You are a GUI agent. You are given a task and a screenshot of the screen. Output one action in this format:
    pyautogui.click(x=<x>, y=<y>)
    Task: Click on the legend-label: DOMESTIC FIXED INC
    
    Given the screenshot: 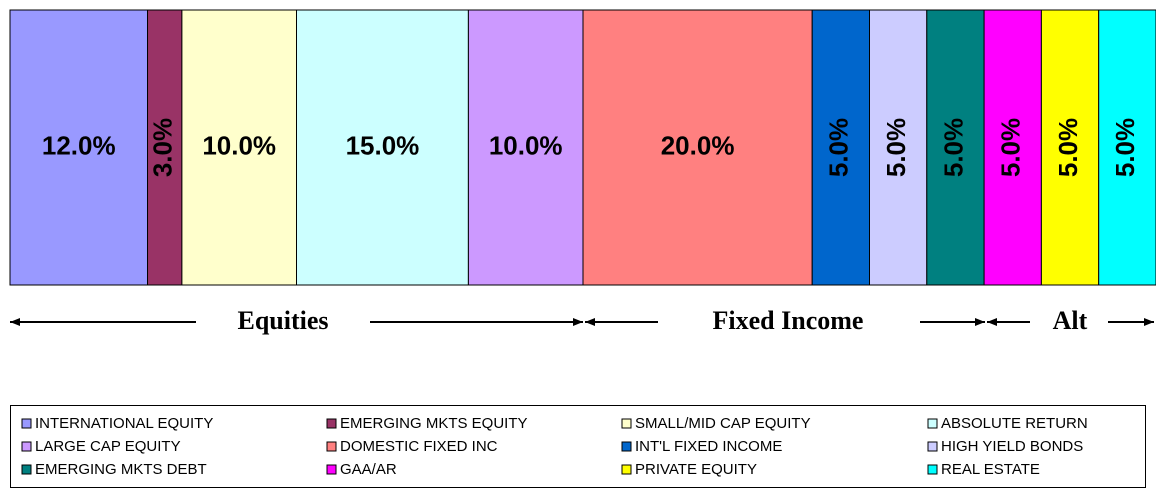 What is the action you would take?
    pyautogui.click(x=419, y=446)
    